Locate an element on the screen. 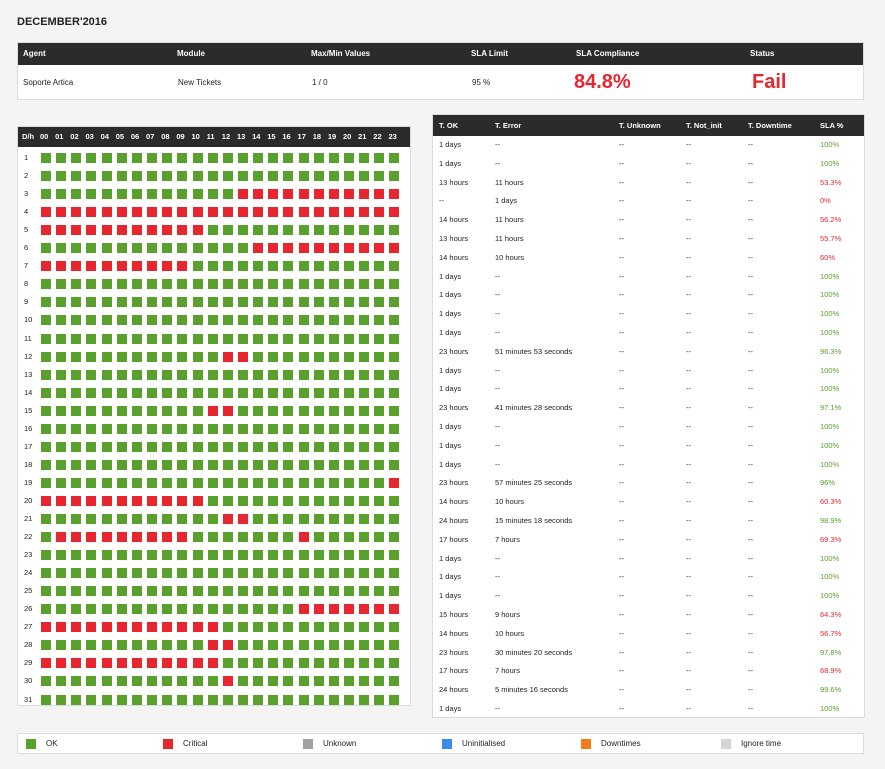 The height and width of the screenshot is (769, 885). t-ok-cell: -- is located at coordinates (441, 201).